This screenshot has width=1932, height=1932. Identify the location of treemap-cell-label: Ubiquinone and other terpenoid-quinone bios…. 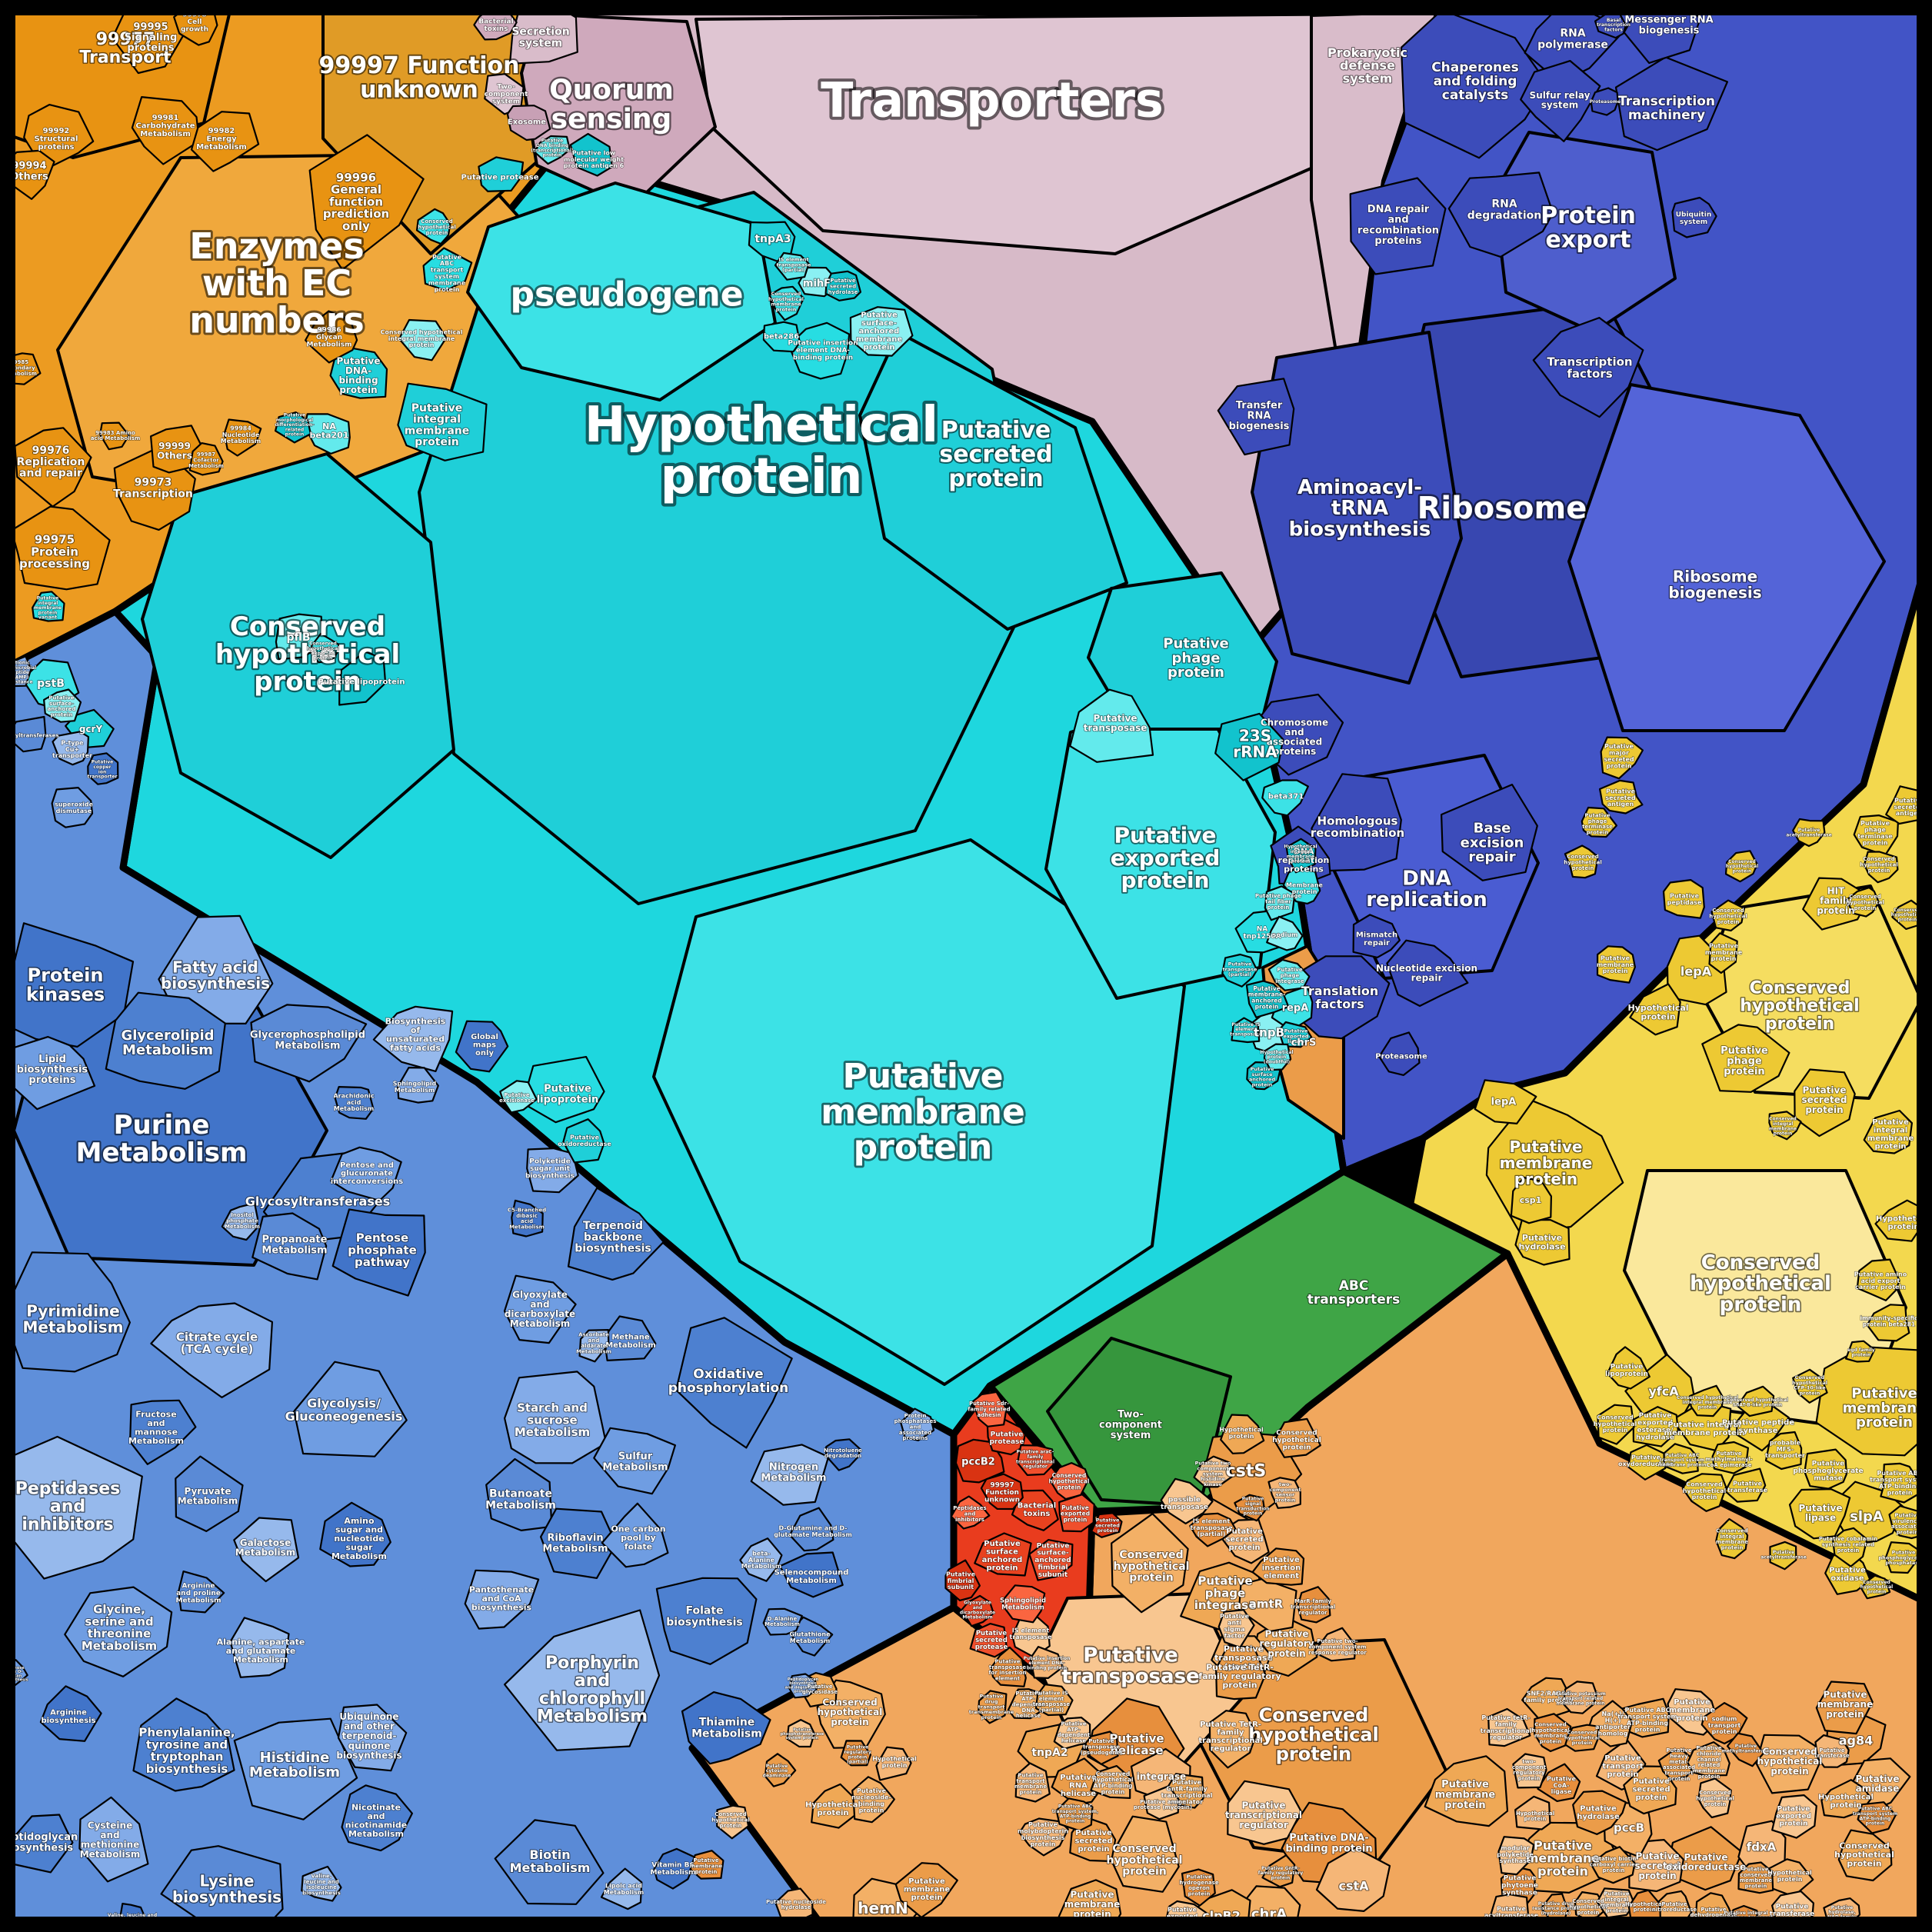
(368, 1735).